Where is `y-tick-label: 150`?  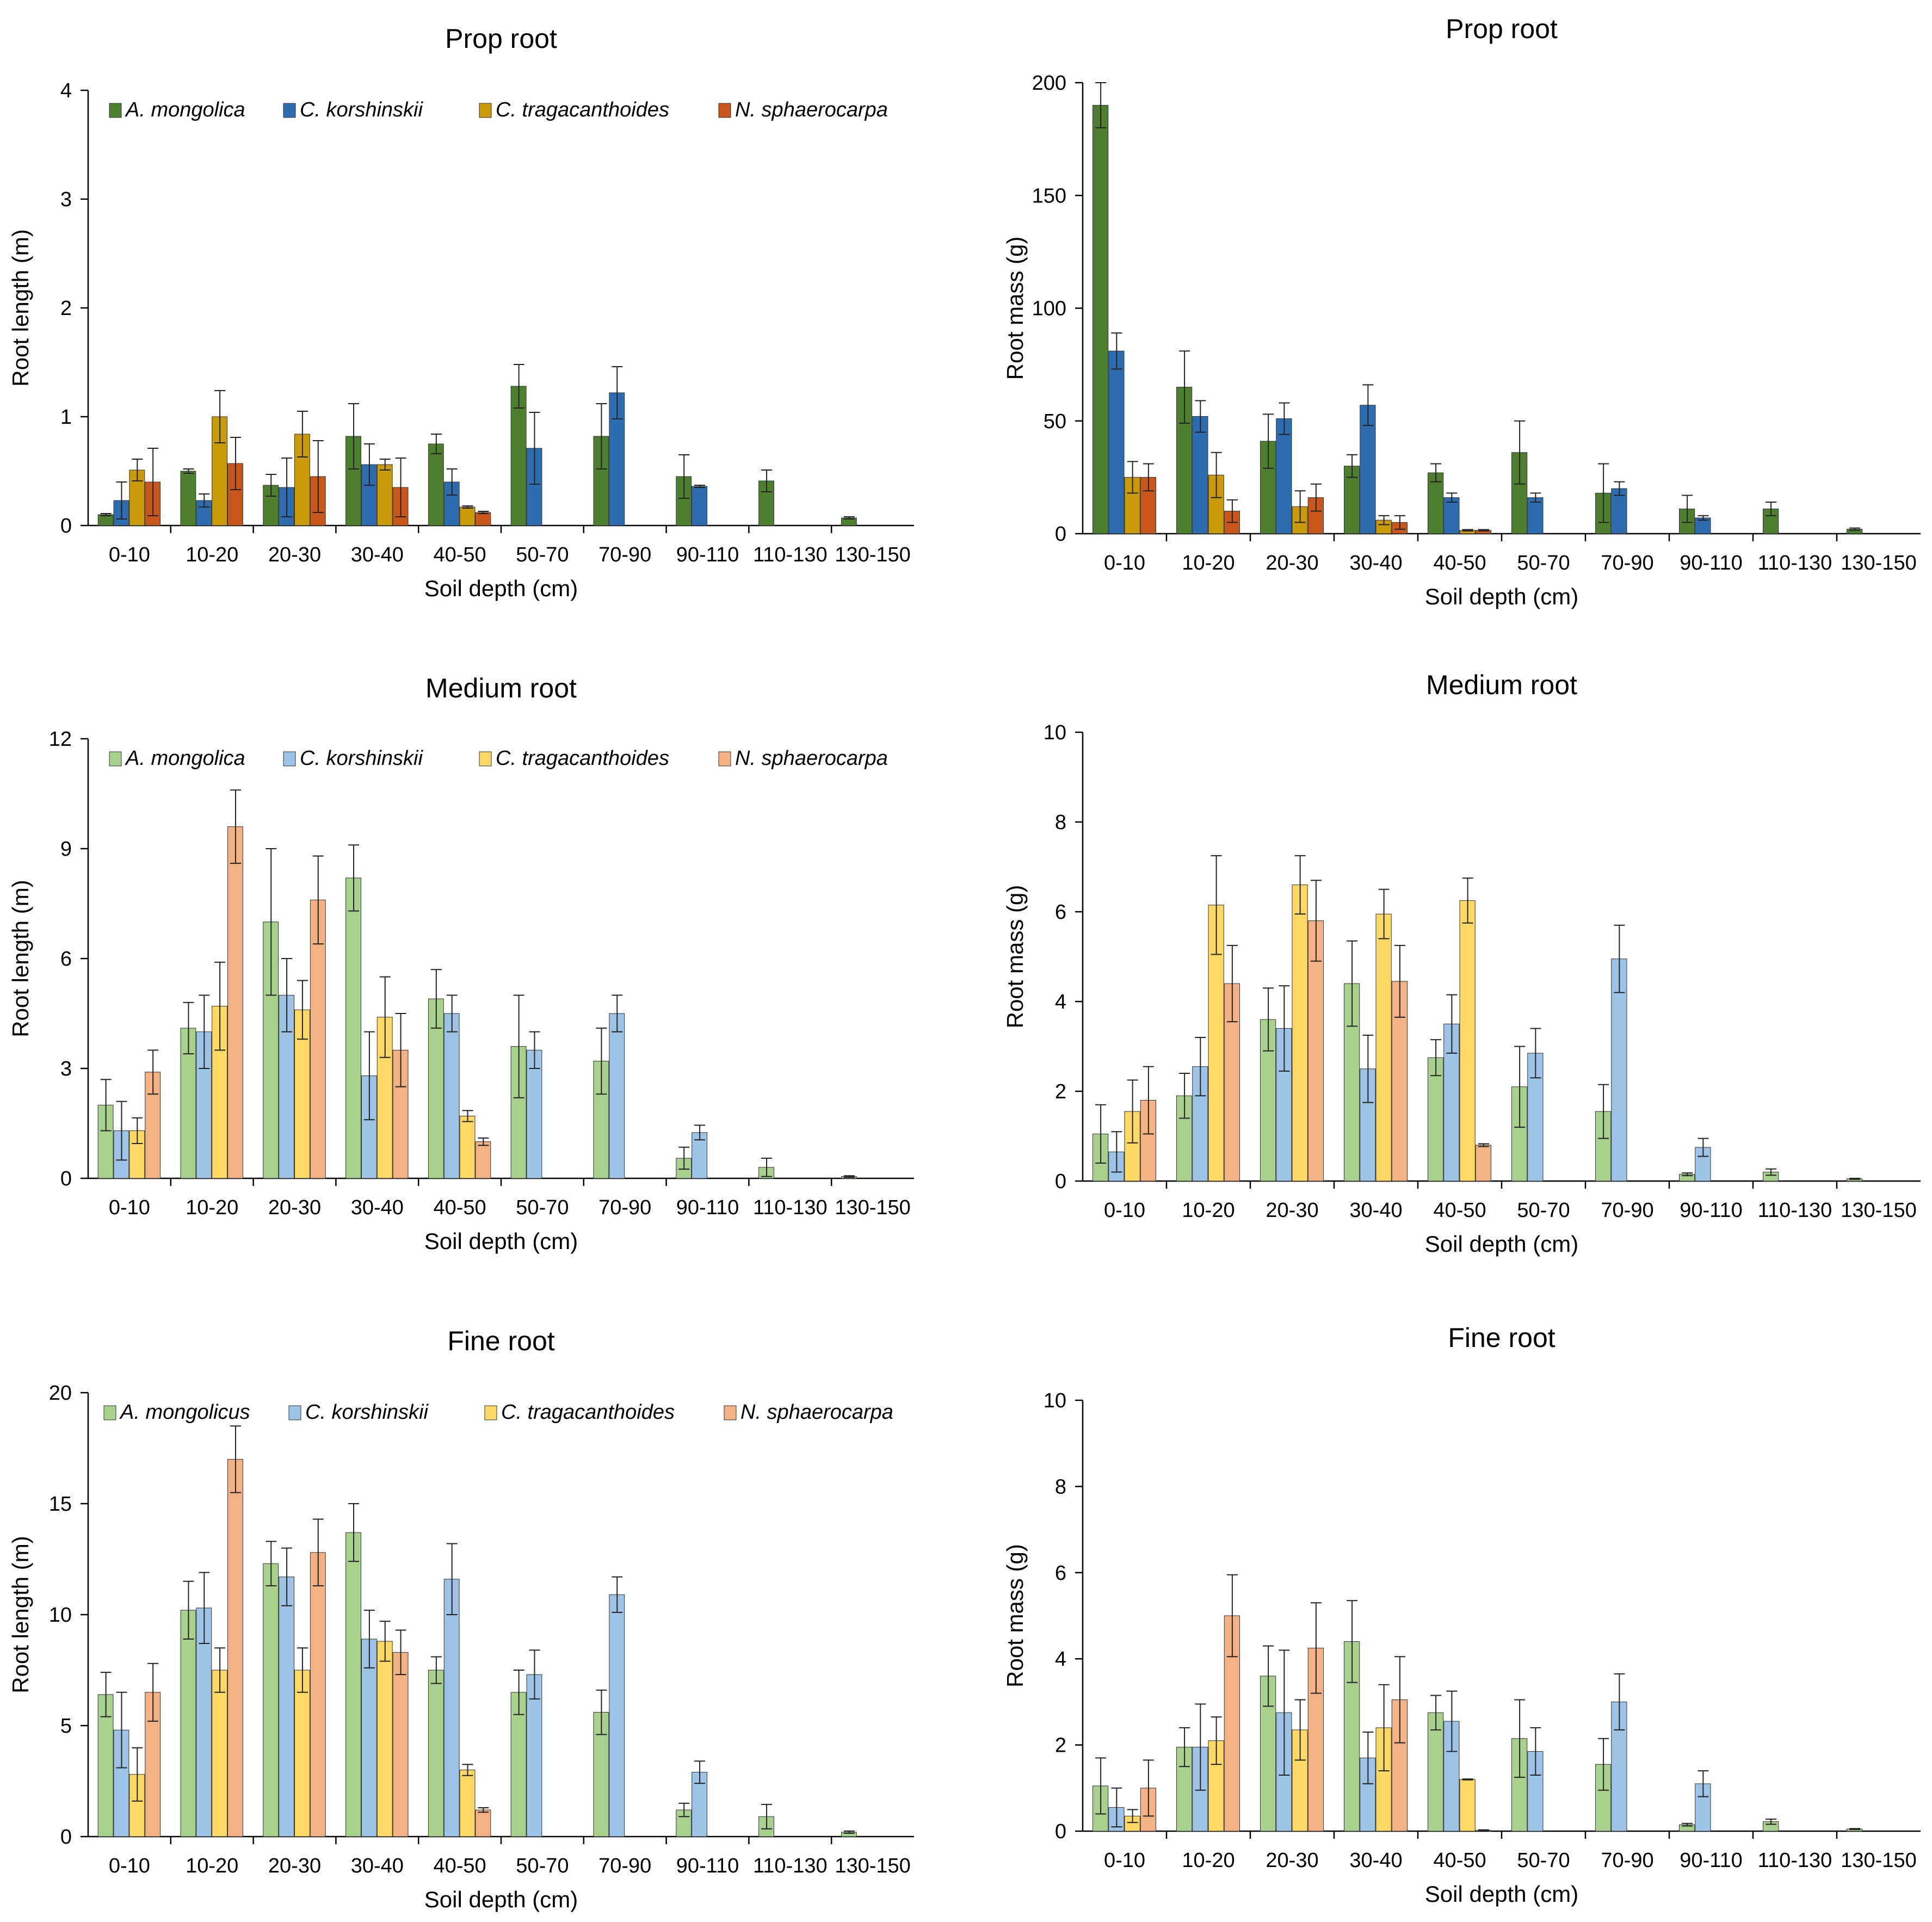 y-tick-label: 150 is located at coordinates (1049, 195).